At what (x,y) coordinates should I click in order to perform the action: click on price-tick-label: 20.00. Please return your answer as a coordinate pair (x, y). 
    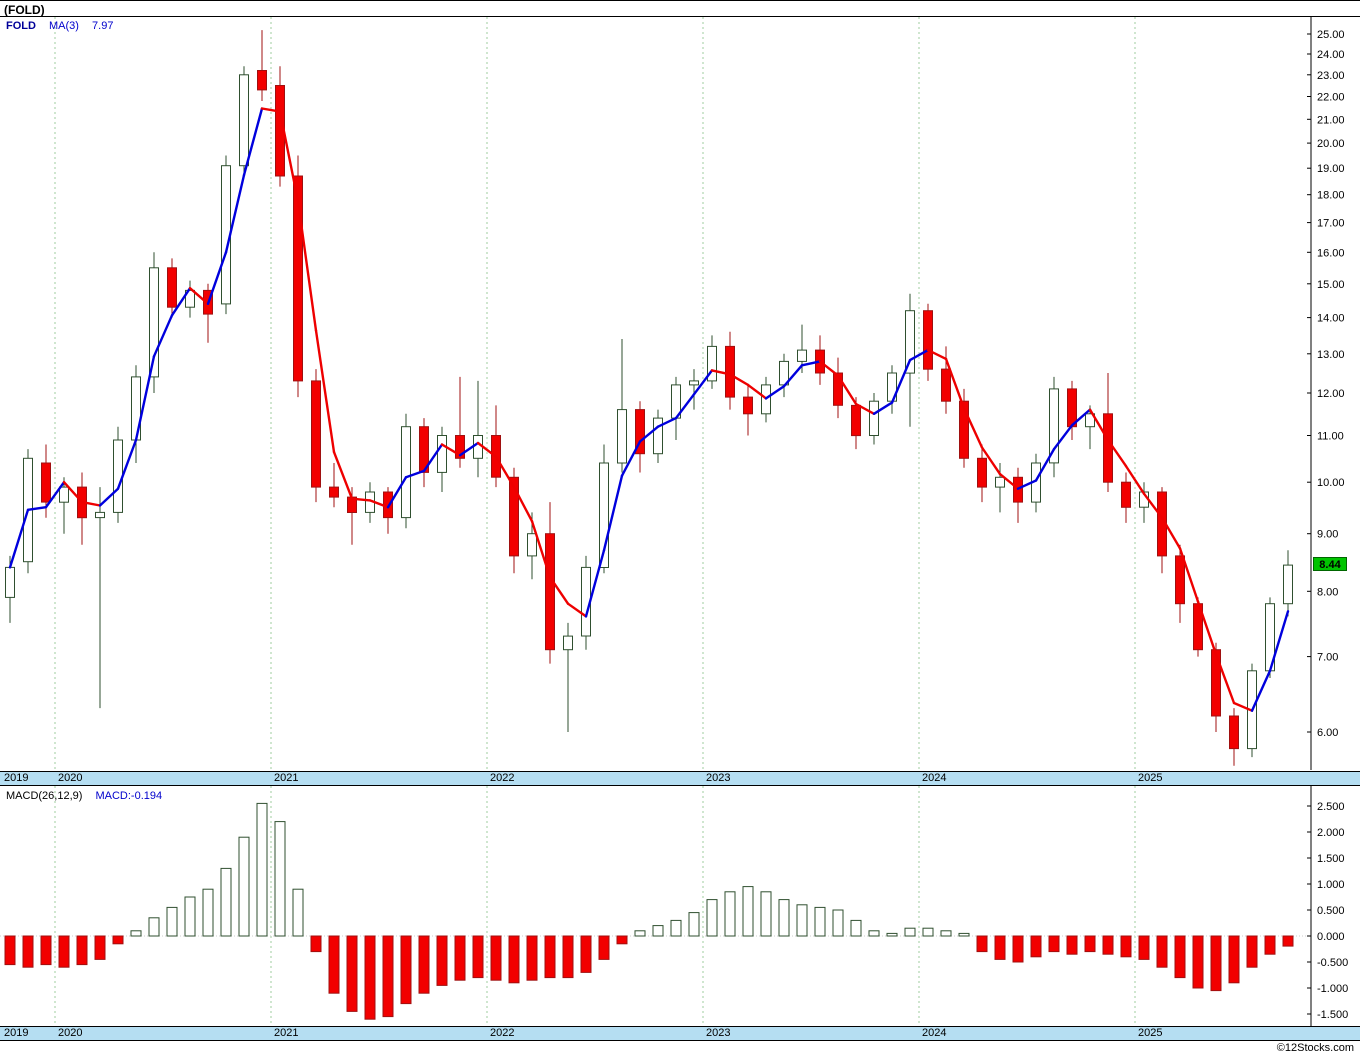
    Looking at the image, I should click on (1331, 144).